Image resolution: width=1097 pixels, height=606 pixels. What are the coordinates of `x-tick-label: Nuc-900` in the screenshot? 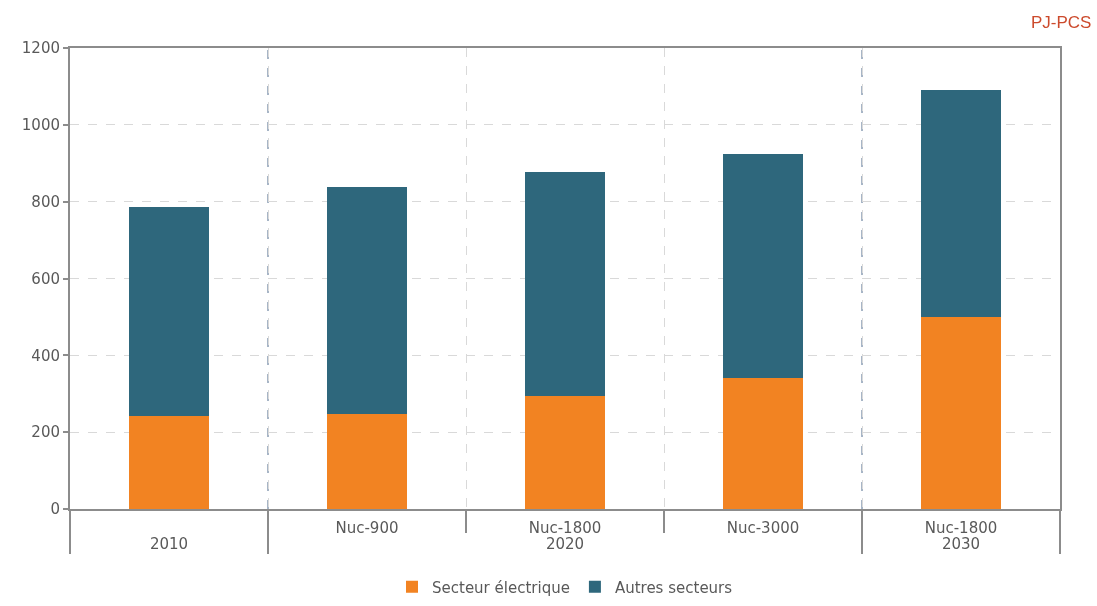 It's located at (367, 528).